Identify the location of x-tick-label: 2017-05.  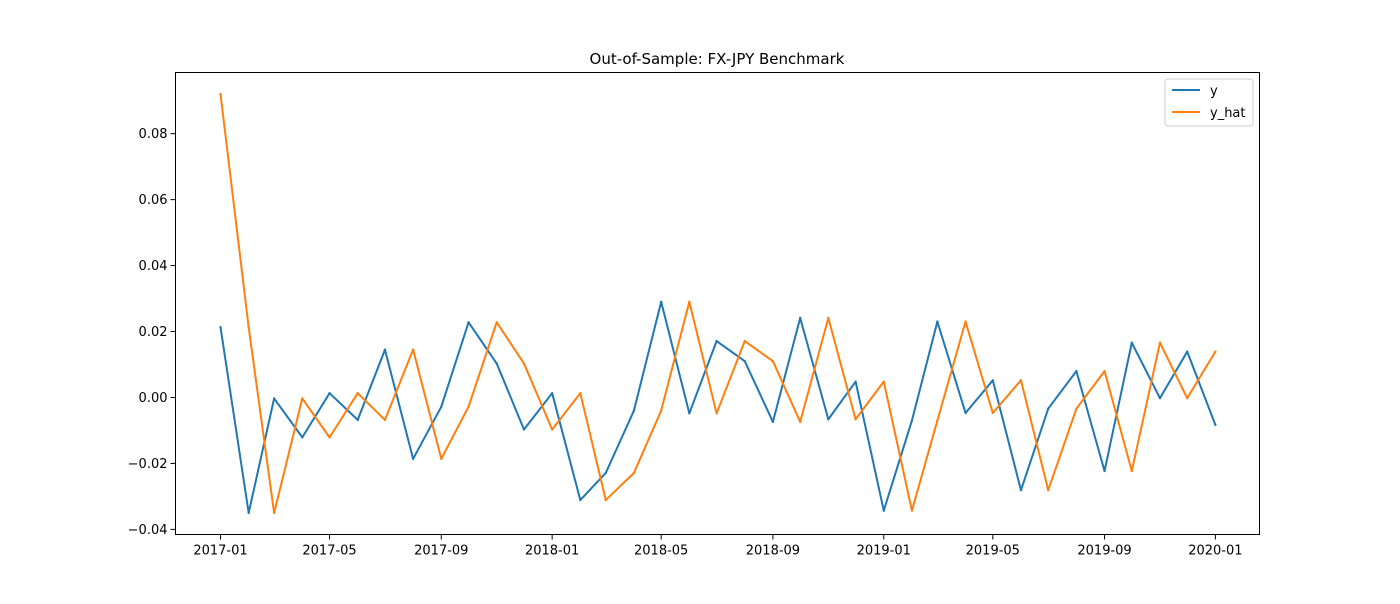
(329, 551).